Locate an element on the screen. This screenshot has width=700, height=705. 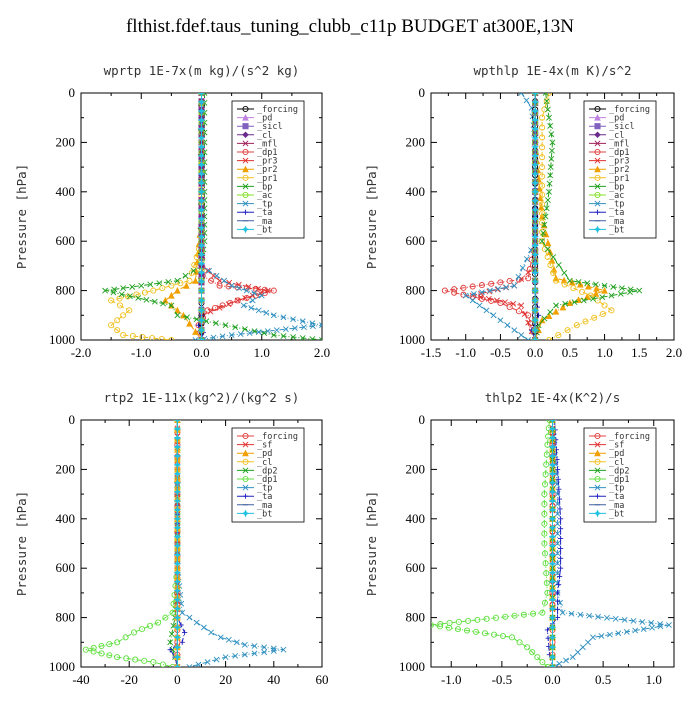
legend-item-pd-label: _pd is located at coordinates (616, 119).